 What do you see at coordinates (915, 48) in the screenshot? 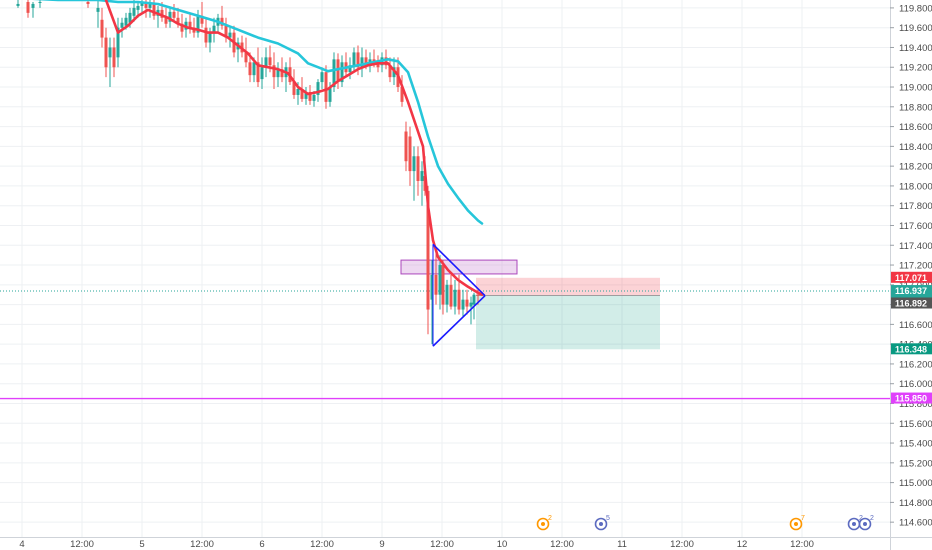
I see `y-tick-label: 119.400` at bounding box center [915, 48].